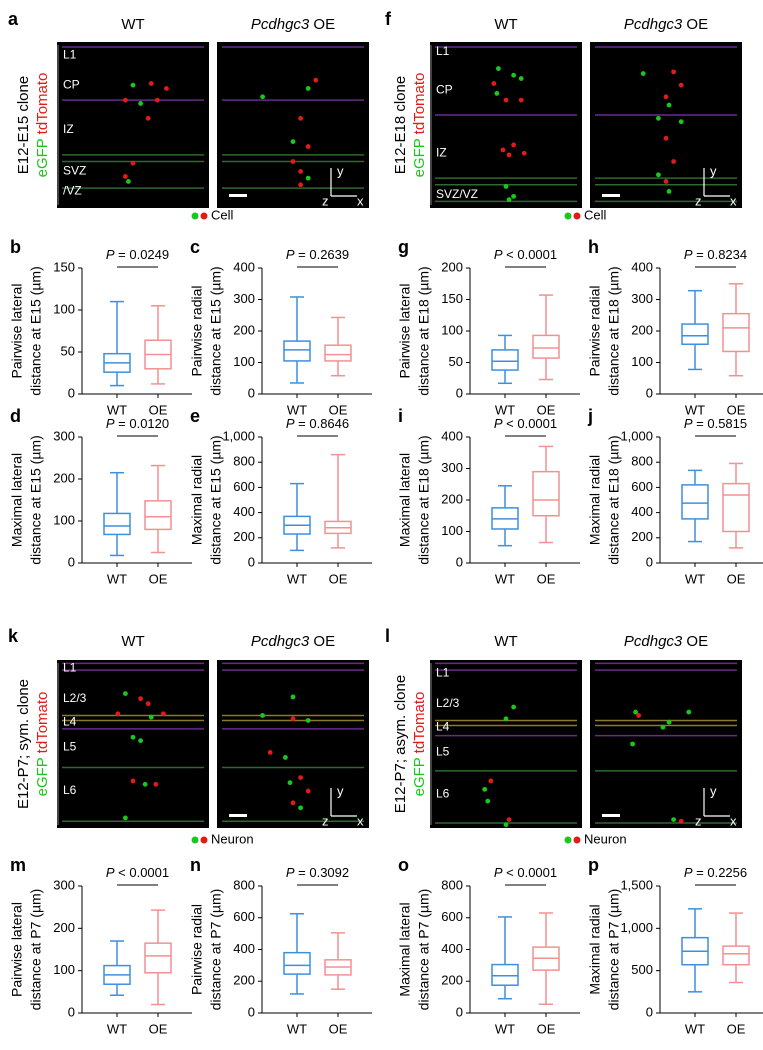 The height and width of the screenshot is (1050, 763). Describe the element at coordinates (590, 416) in the screenshot. I see `panel-label: j` at that location.